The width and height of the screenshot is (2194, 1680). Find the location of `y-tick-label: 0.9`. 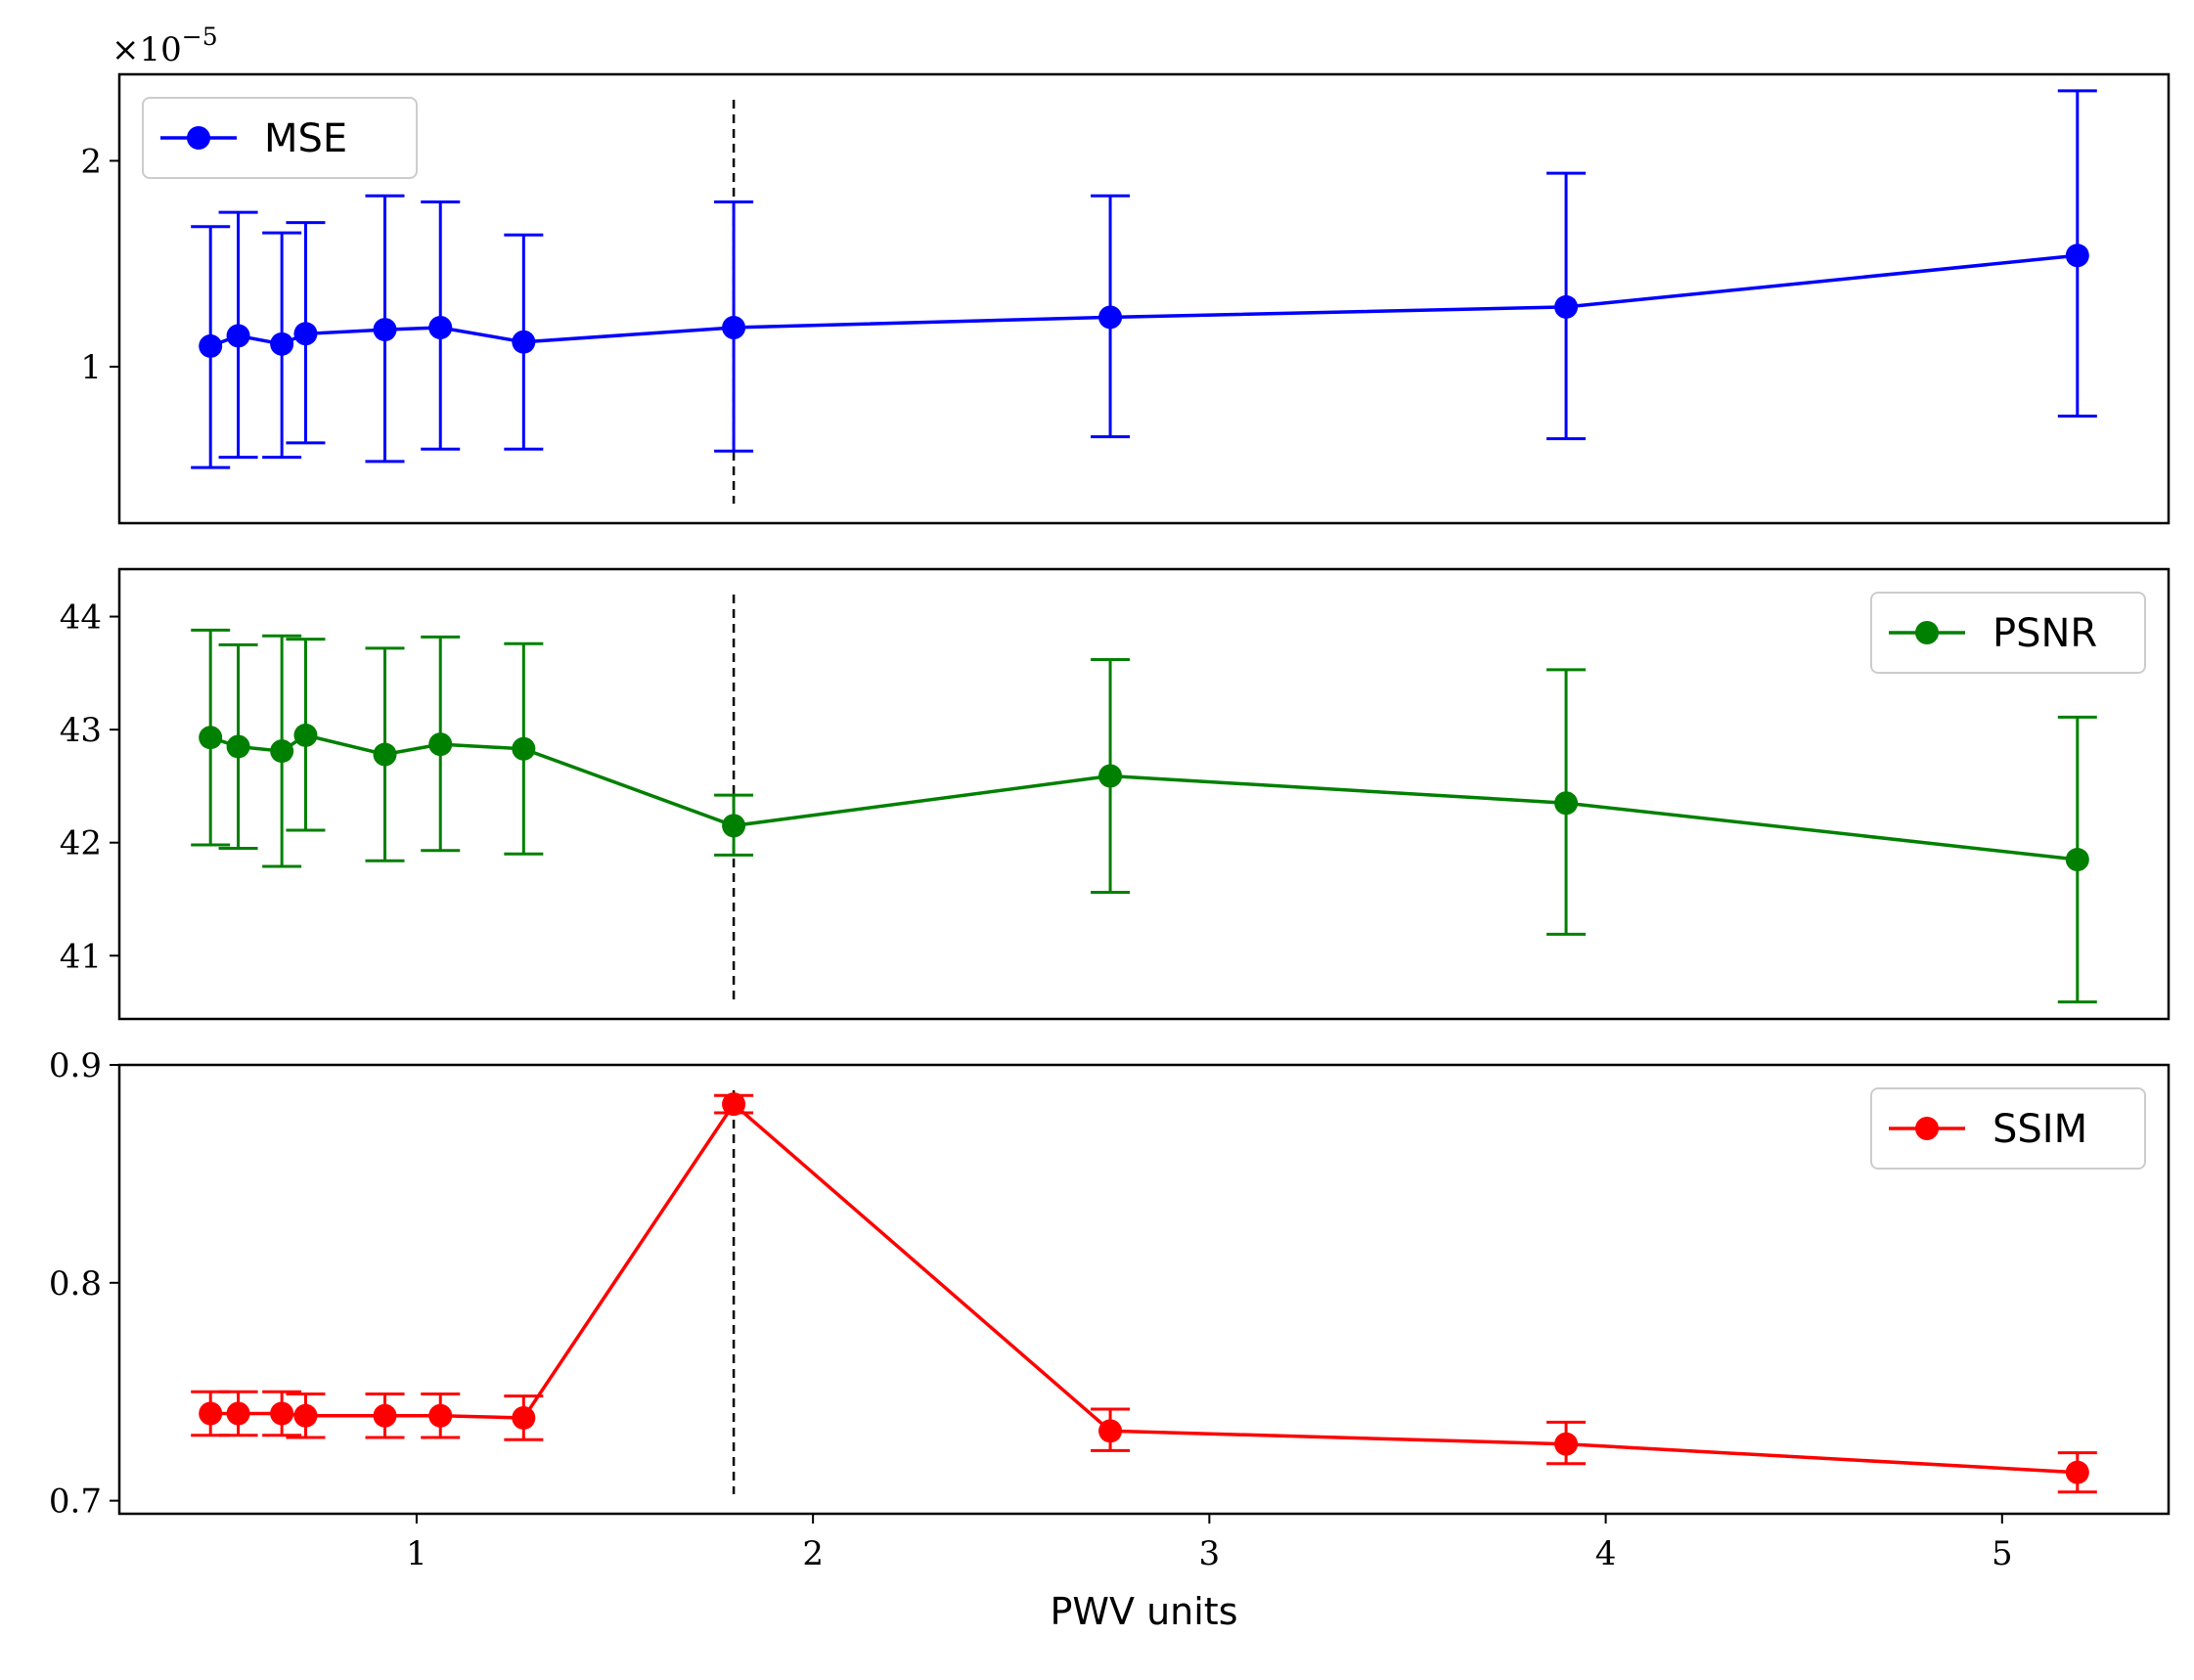

y-tick-label: 0.9 is located at coordinates (75, 1065).